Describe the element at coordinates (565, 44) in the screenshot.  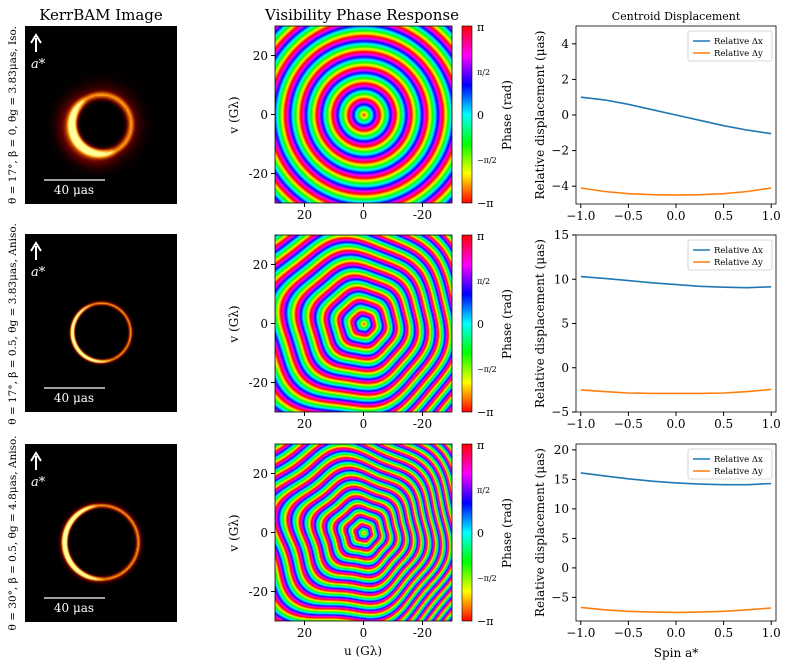
I see `y-tick-label: 4` at that location.